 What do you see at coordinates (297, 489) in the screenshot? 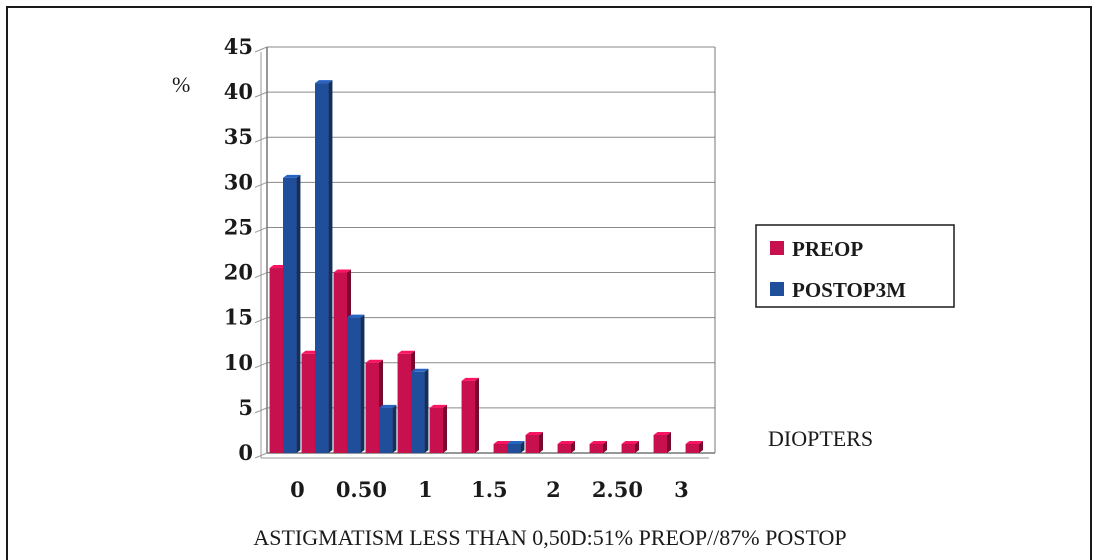
I see `x-tick-label: 0` at bounding box center [297, 489].